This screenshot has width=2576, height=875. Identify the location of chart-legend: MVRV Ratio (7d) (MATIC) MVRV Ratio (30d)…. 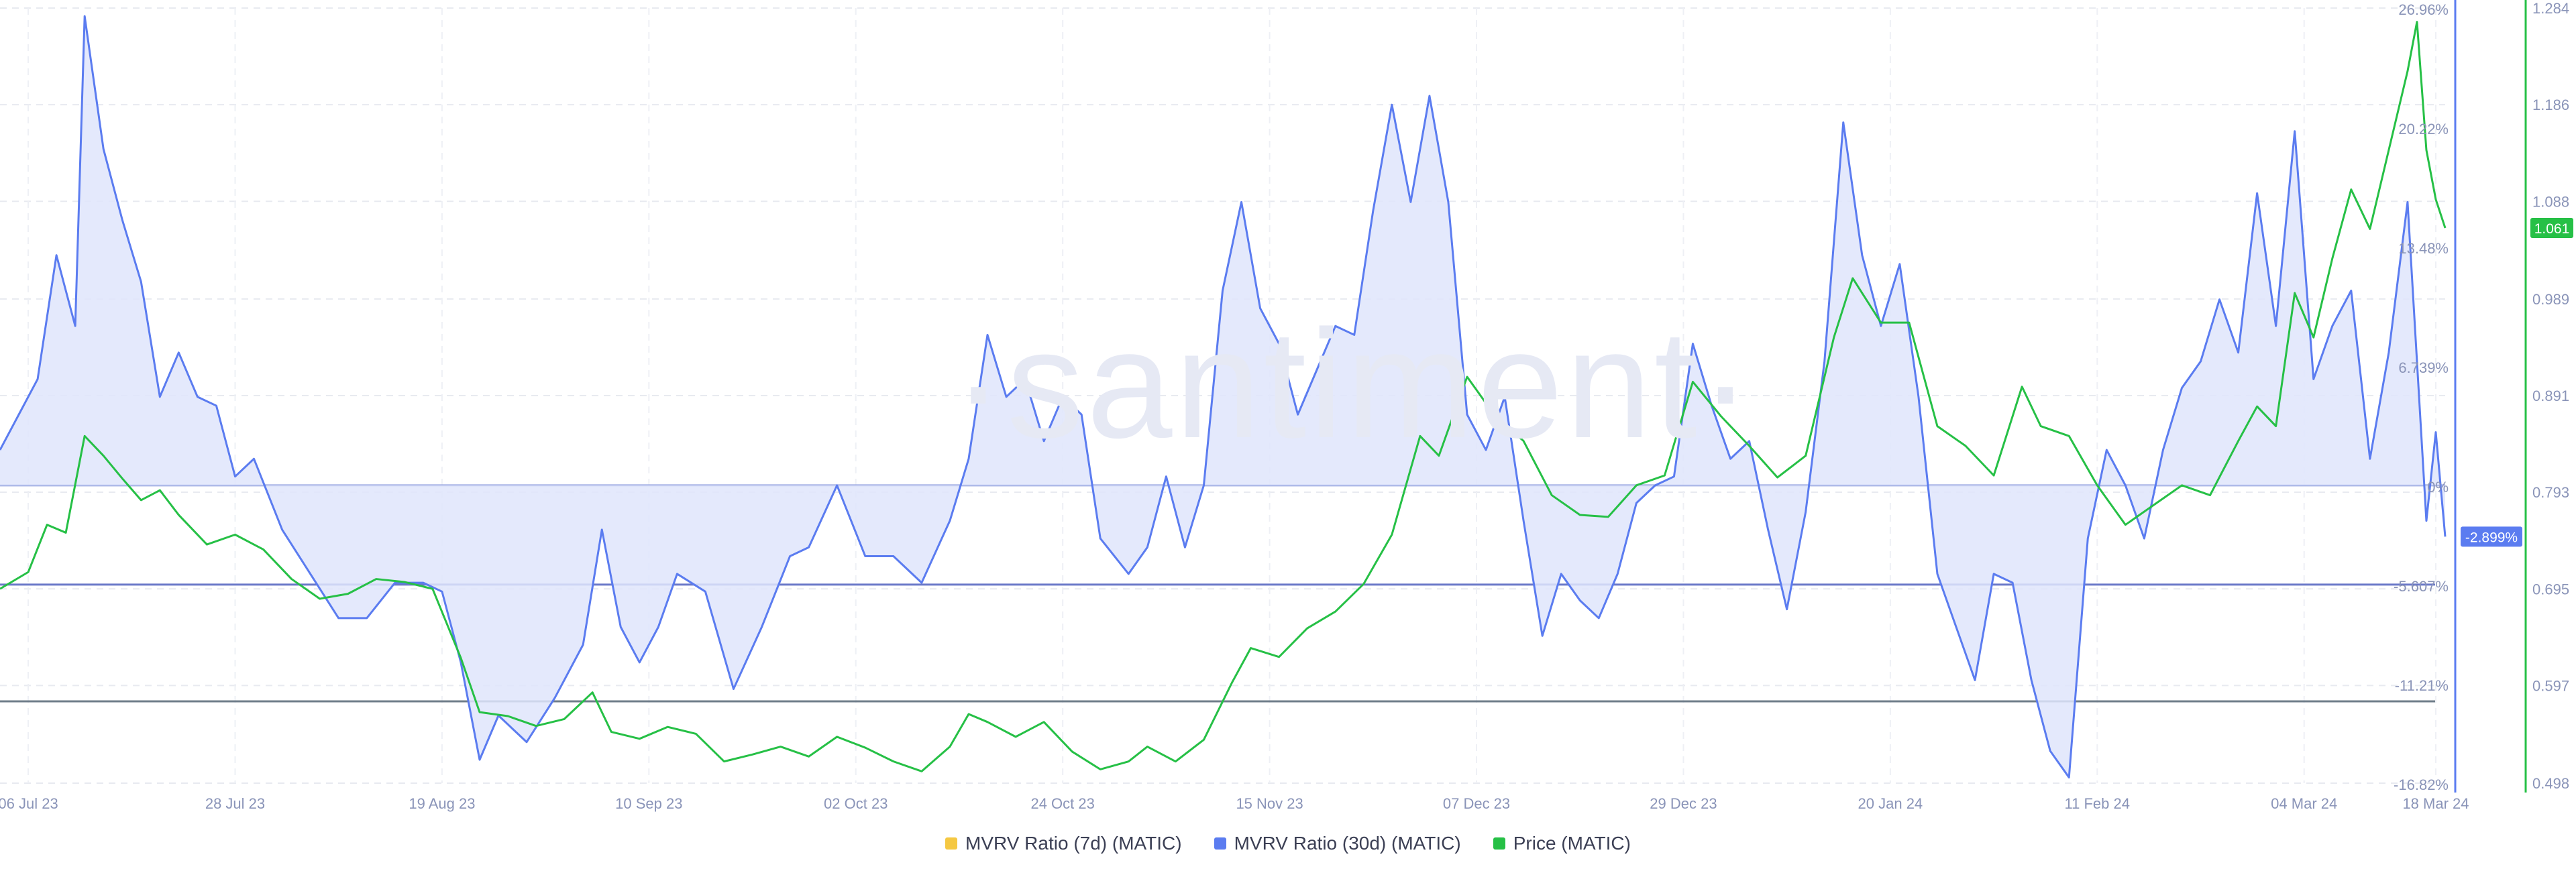
(1288, 843).